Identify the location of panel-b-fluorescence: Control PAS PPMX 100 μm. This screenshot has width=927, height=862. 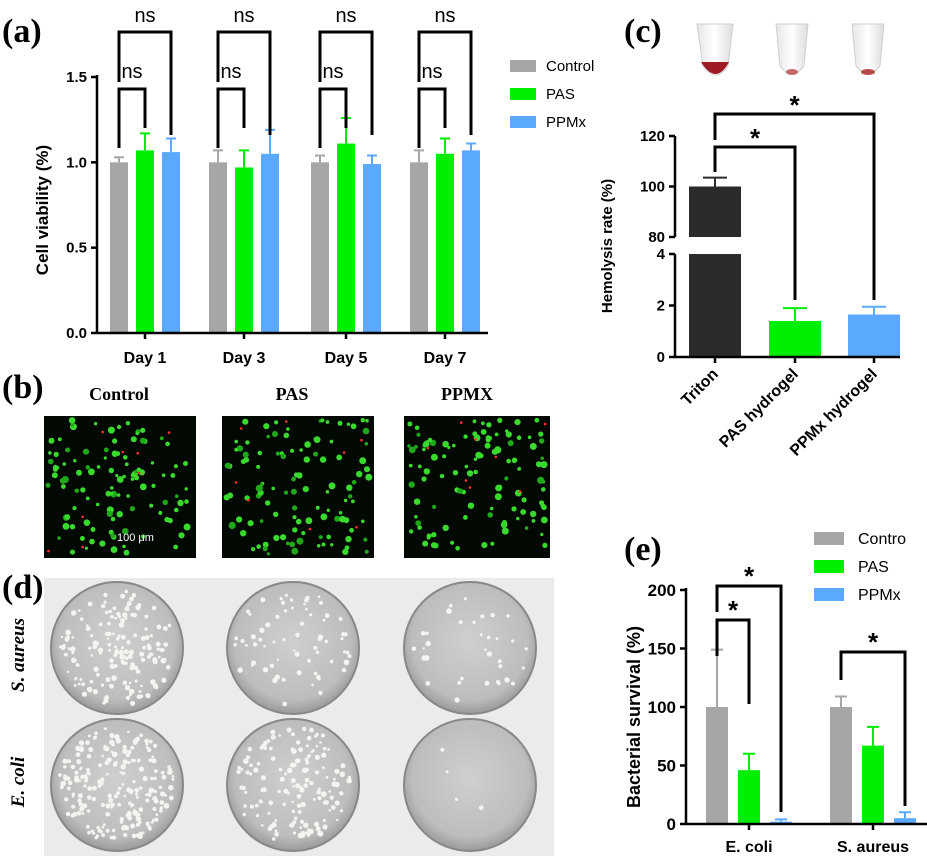
(297, 471).